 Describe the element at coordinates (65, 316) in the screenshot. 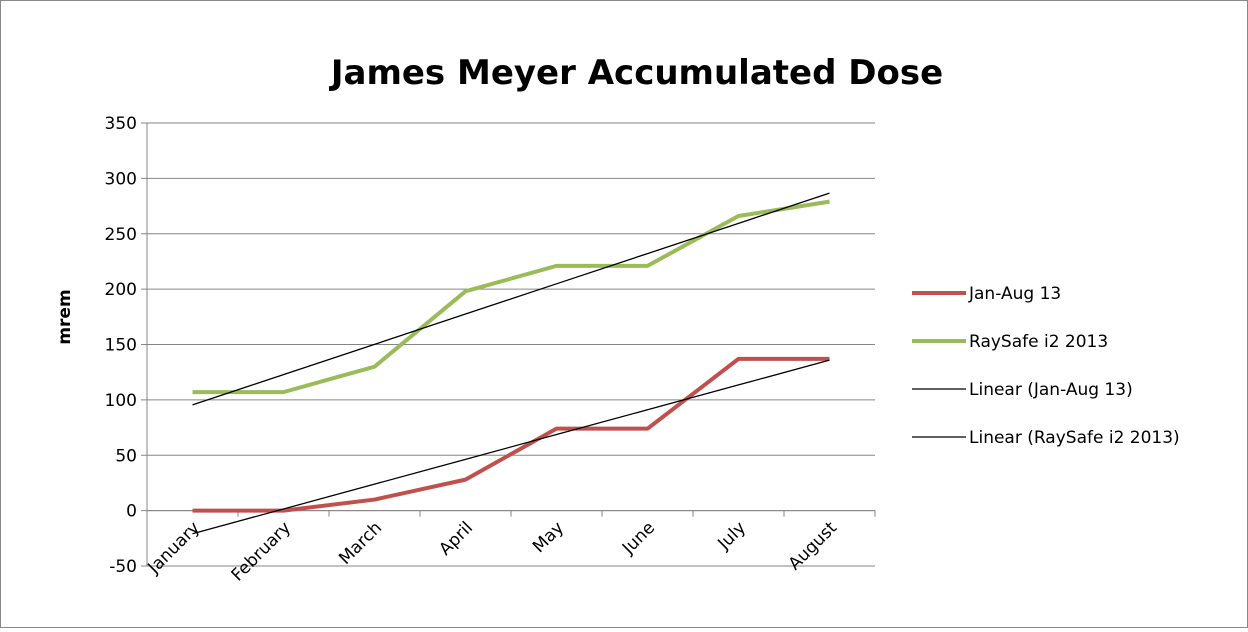

I see `y-axis-label: mrem` at that location.